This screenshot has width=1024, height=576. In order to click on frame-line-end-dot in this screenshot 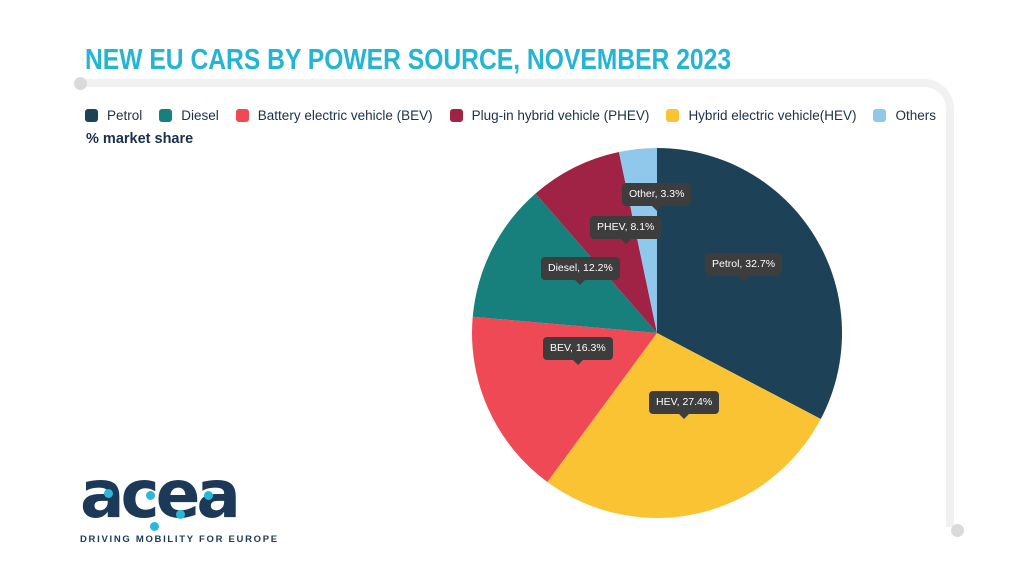, I will do `click(957, 530)`.